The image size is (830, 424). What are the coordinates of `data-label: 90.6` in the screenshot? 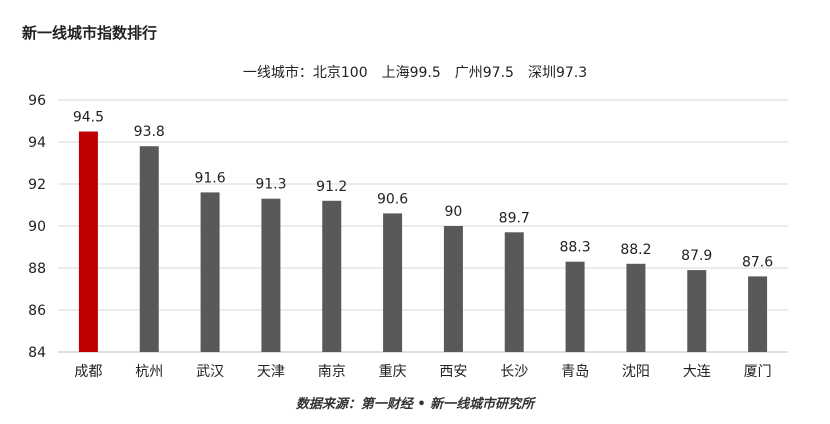 It's located at (392, 199).